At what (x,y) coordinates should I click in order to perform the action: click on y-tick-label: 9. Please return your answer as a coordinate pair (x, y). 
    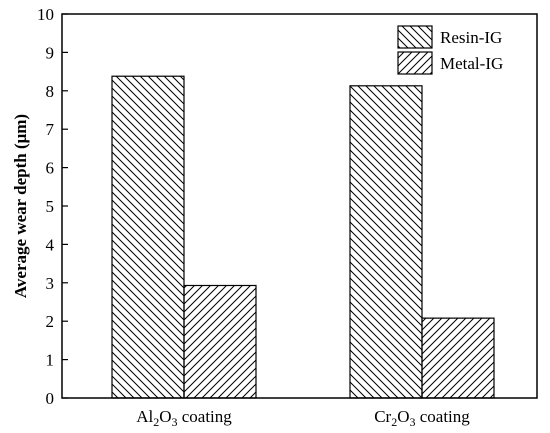
    Looking at the image, I should click on (50, 52).